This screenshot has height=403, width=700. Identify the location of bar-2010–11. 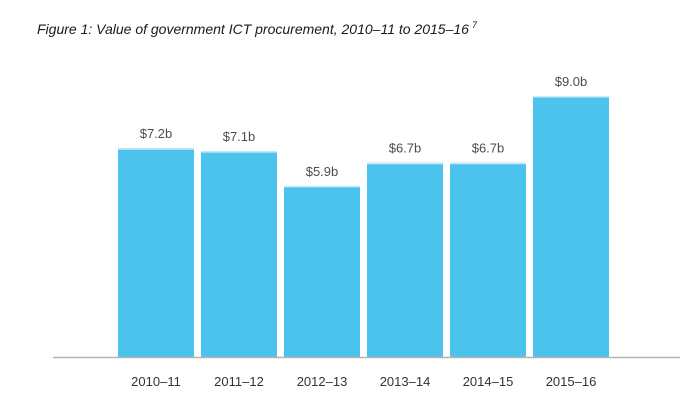
(156, 252).